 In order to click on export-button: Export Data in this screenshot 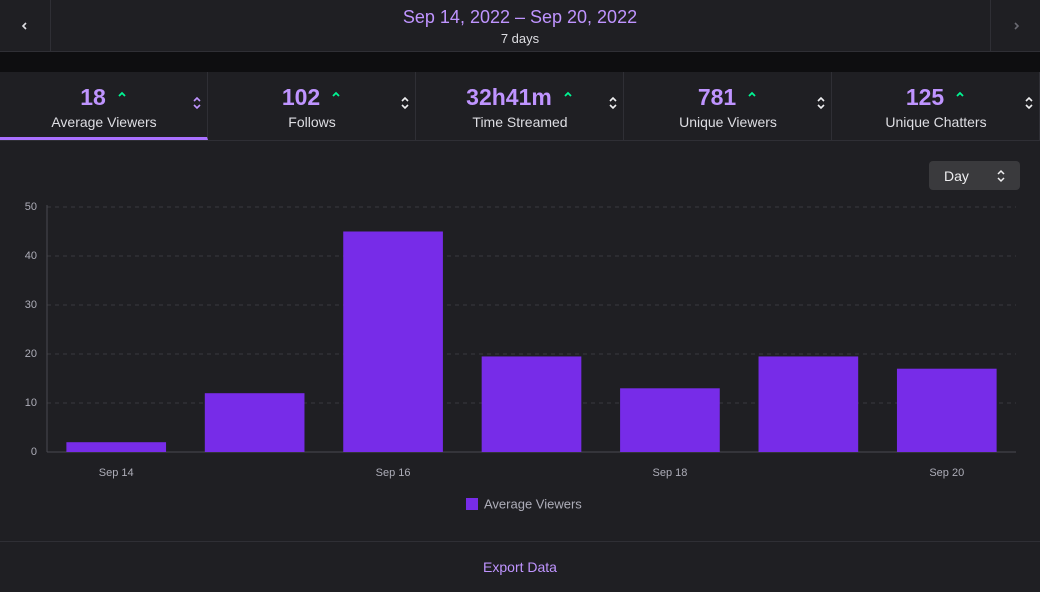, I will do `click(520, 567)`.